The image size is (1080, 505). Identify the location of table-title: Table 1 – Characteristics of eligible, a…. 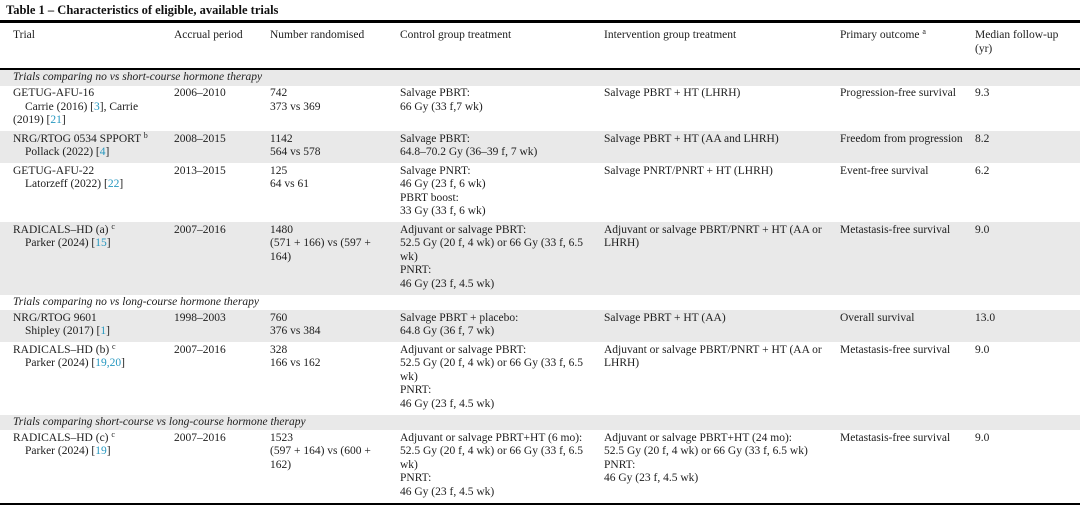
(540, 11).